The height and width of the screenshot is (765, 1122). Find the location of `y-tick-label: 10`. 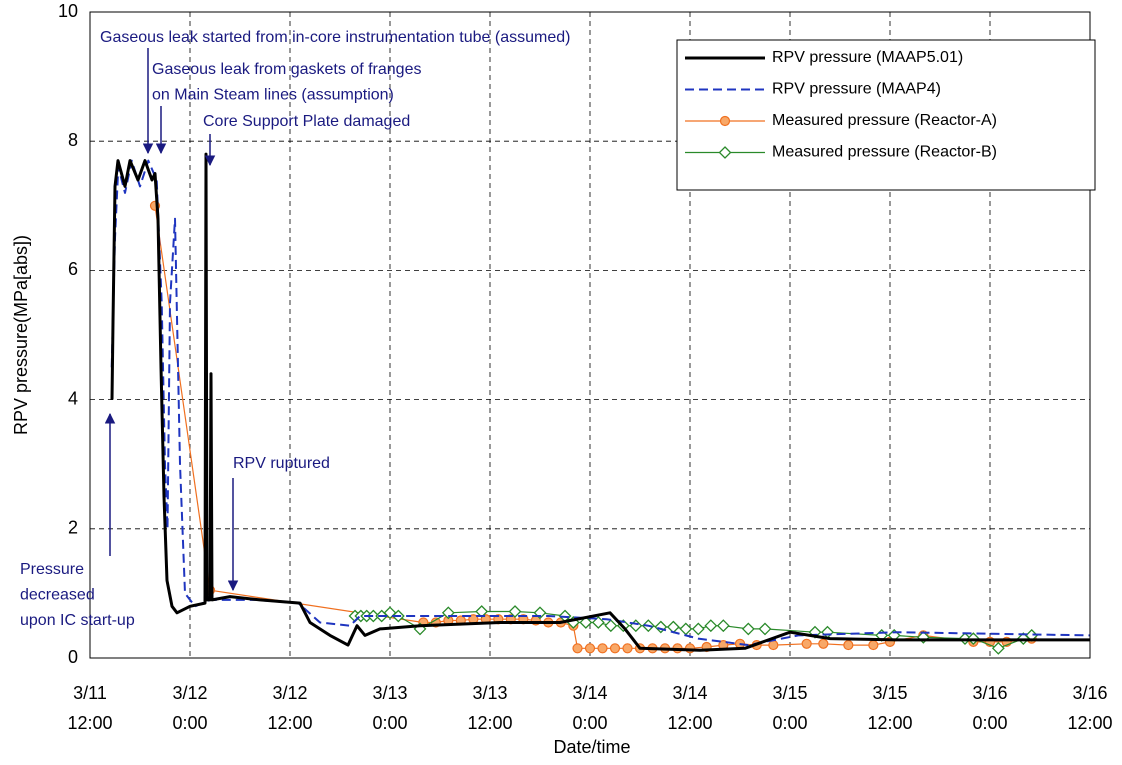

y-tick-label: 10 is located at coordinates (68, 11).